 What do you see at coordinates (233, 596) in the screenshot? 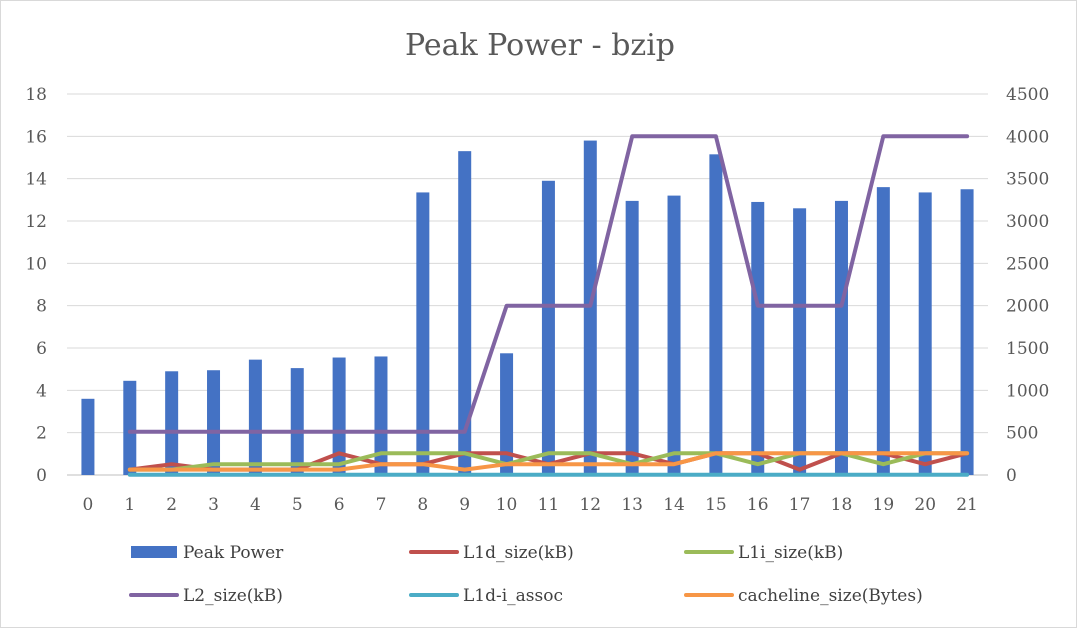
I see `legend-label: L2_size(kB)` at bounding box center [233, 596].